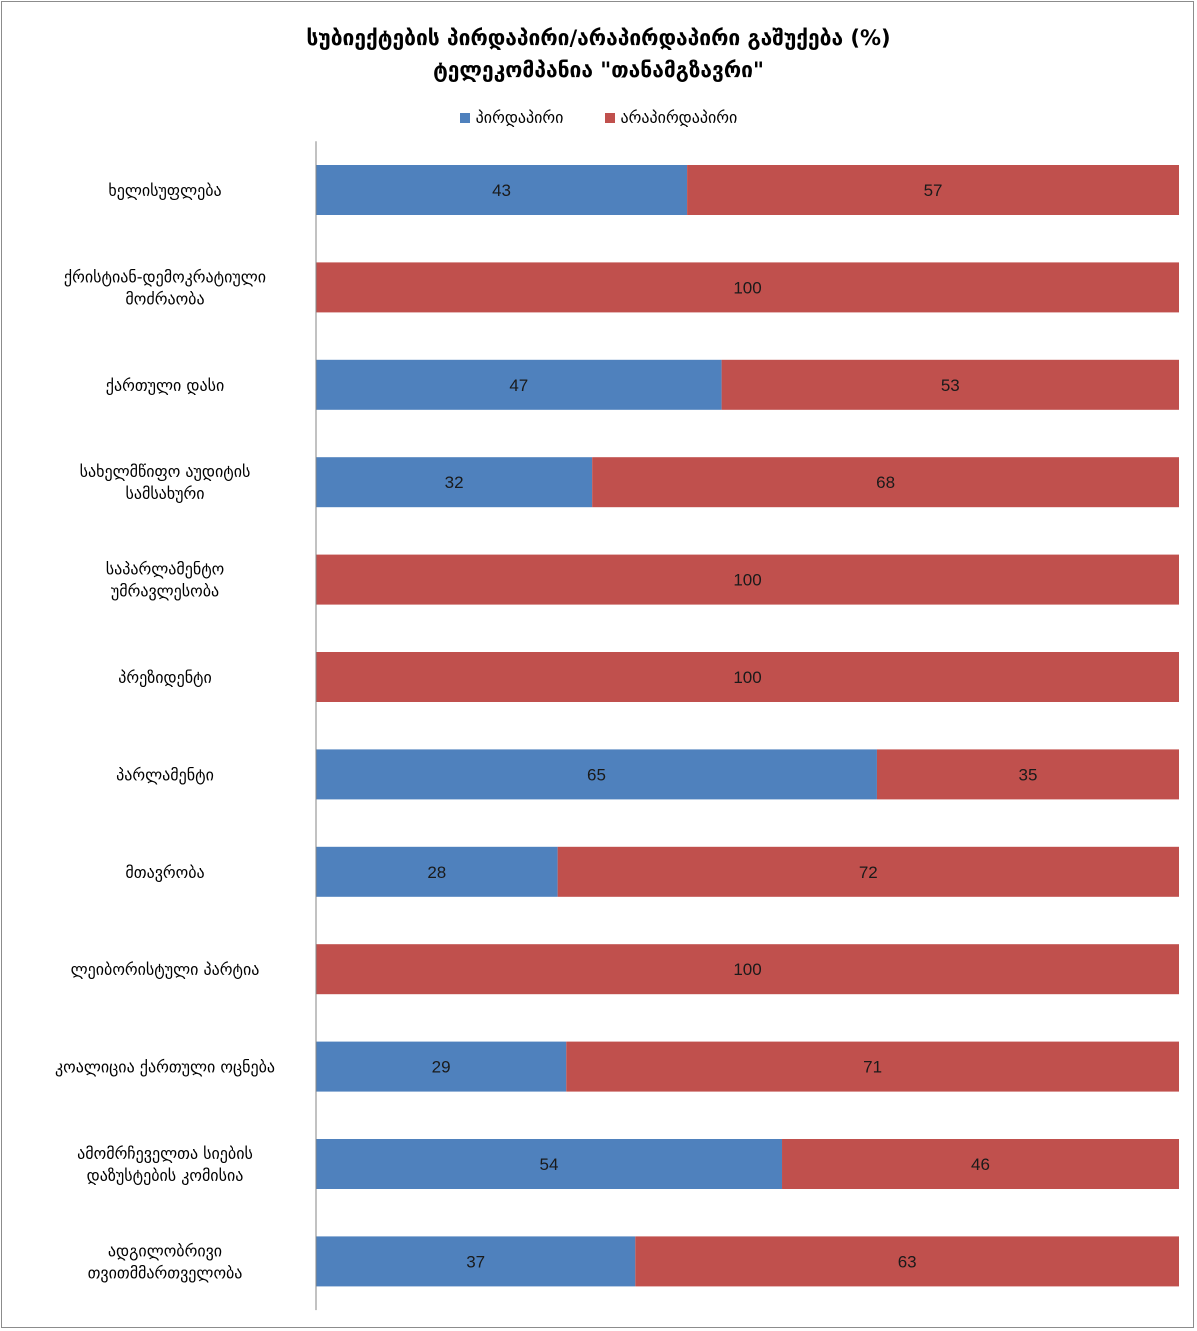  I want to click on category-label-8: ლეიბორისტული პარტია, so click(165, 969).